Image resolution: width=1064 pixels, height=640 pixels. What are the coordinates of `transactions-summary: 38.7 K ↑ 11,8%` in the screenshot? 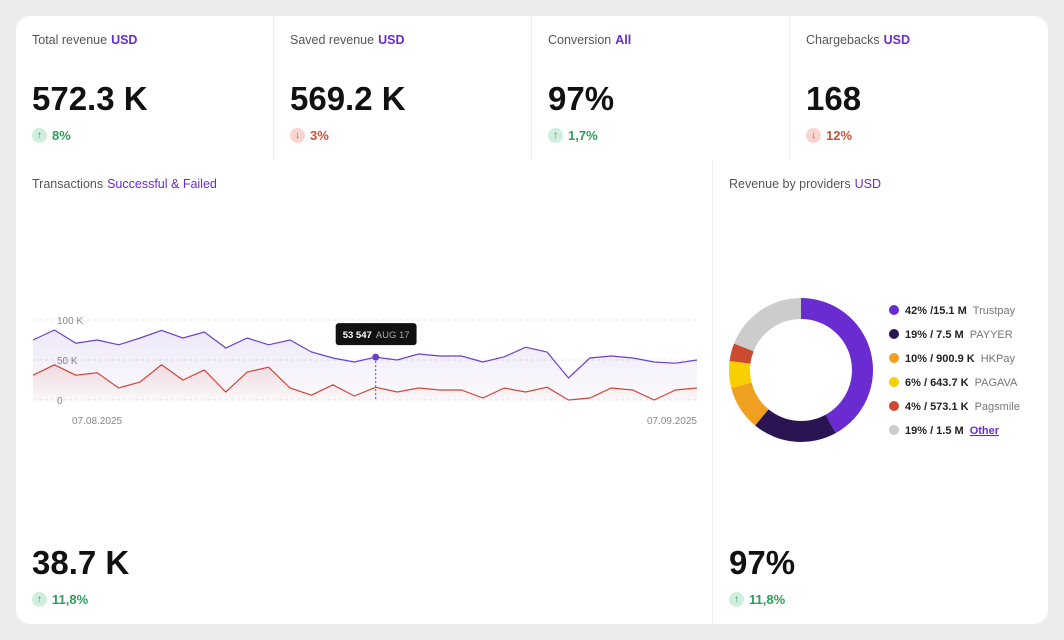 It's located at (166, 576).